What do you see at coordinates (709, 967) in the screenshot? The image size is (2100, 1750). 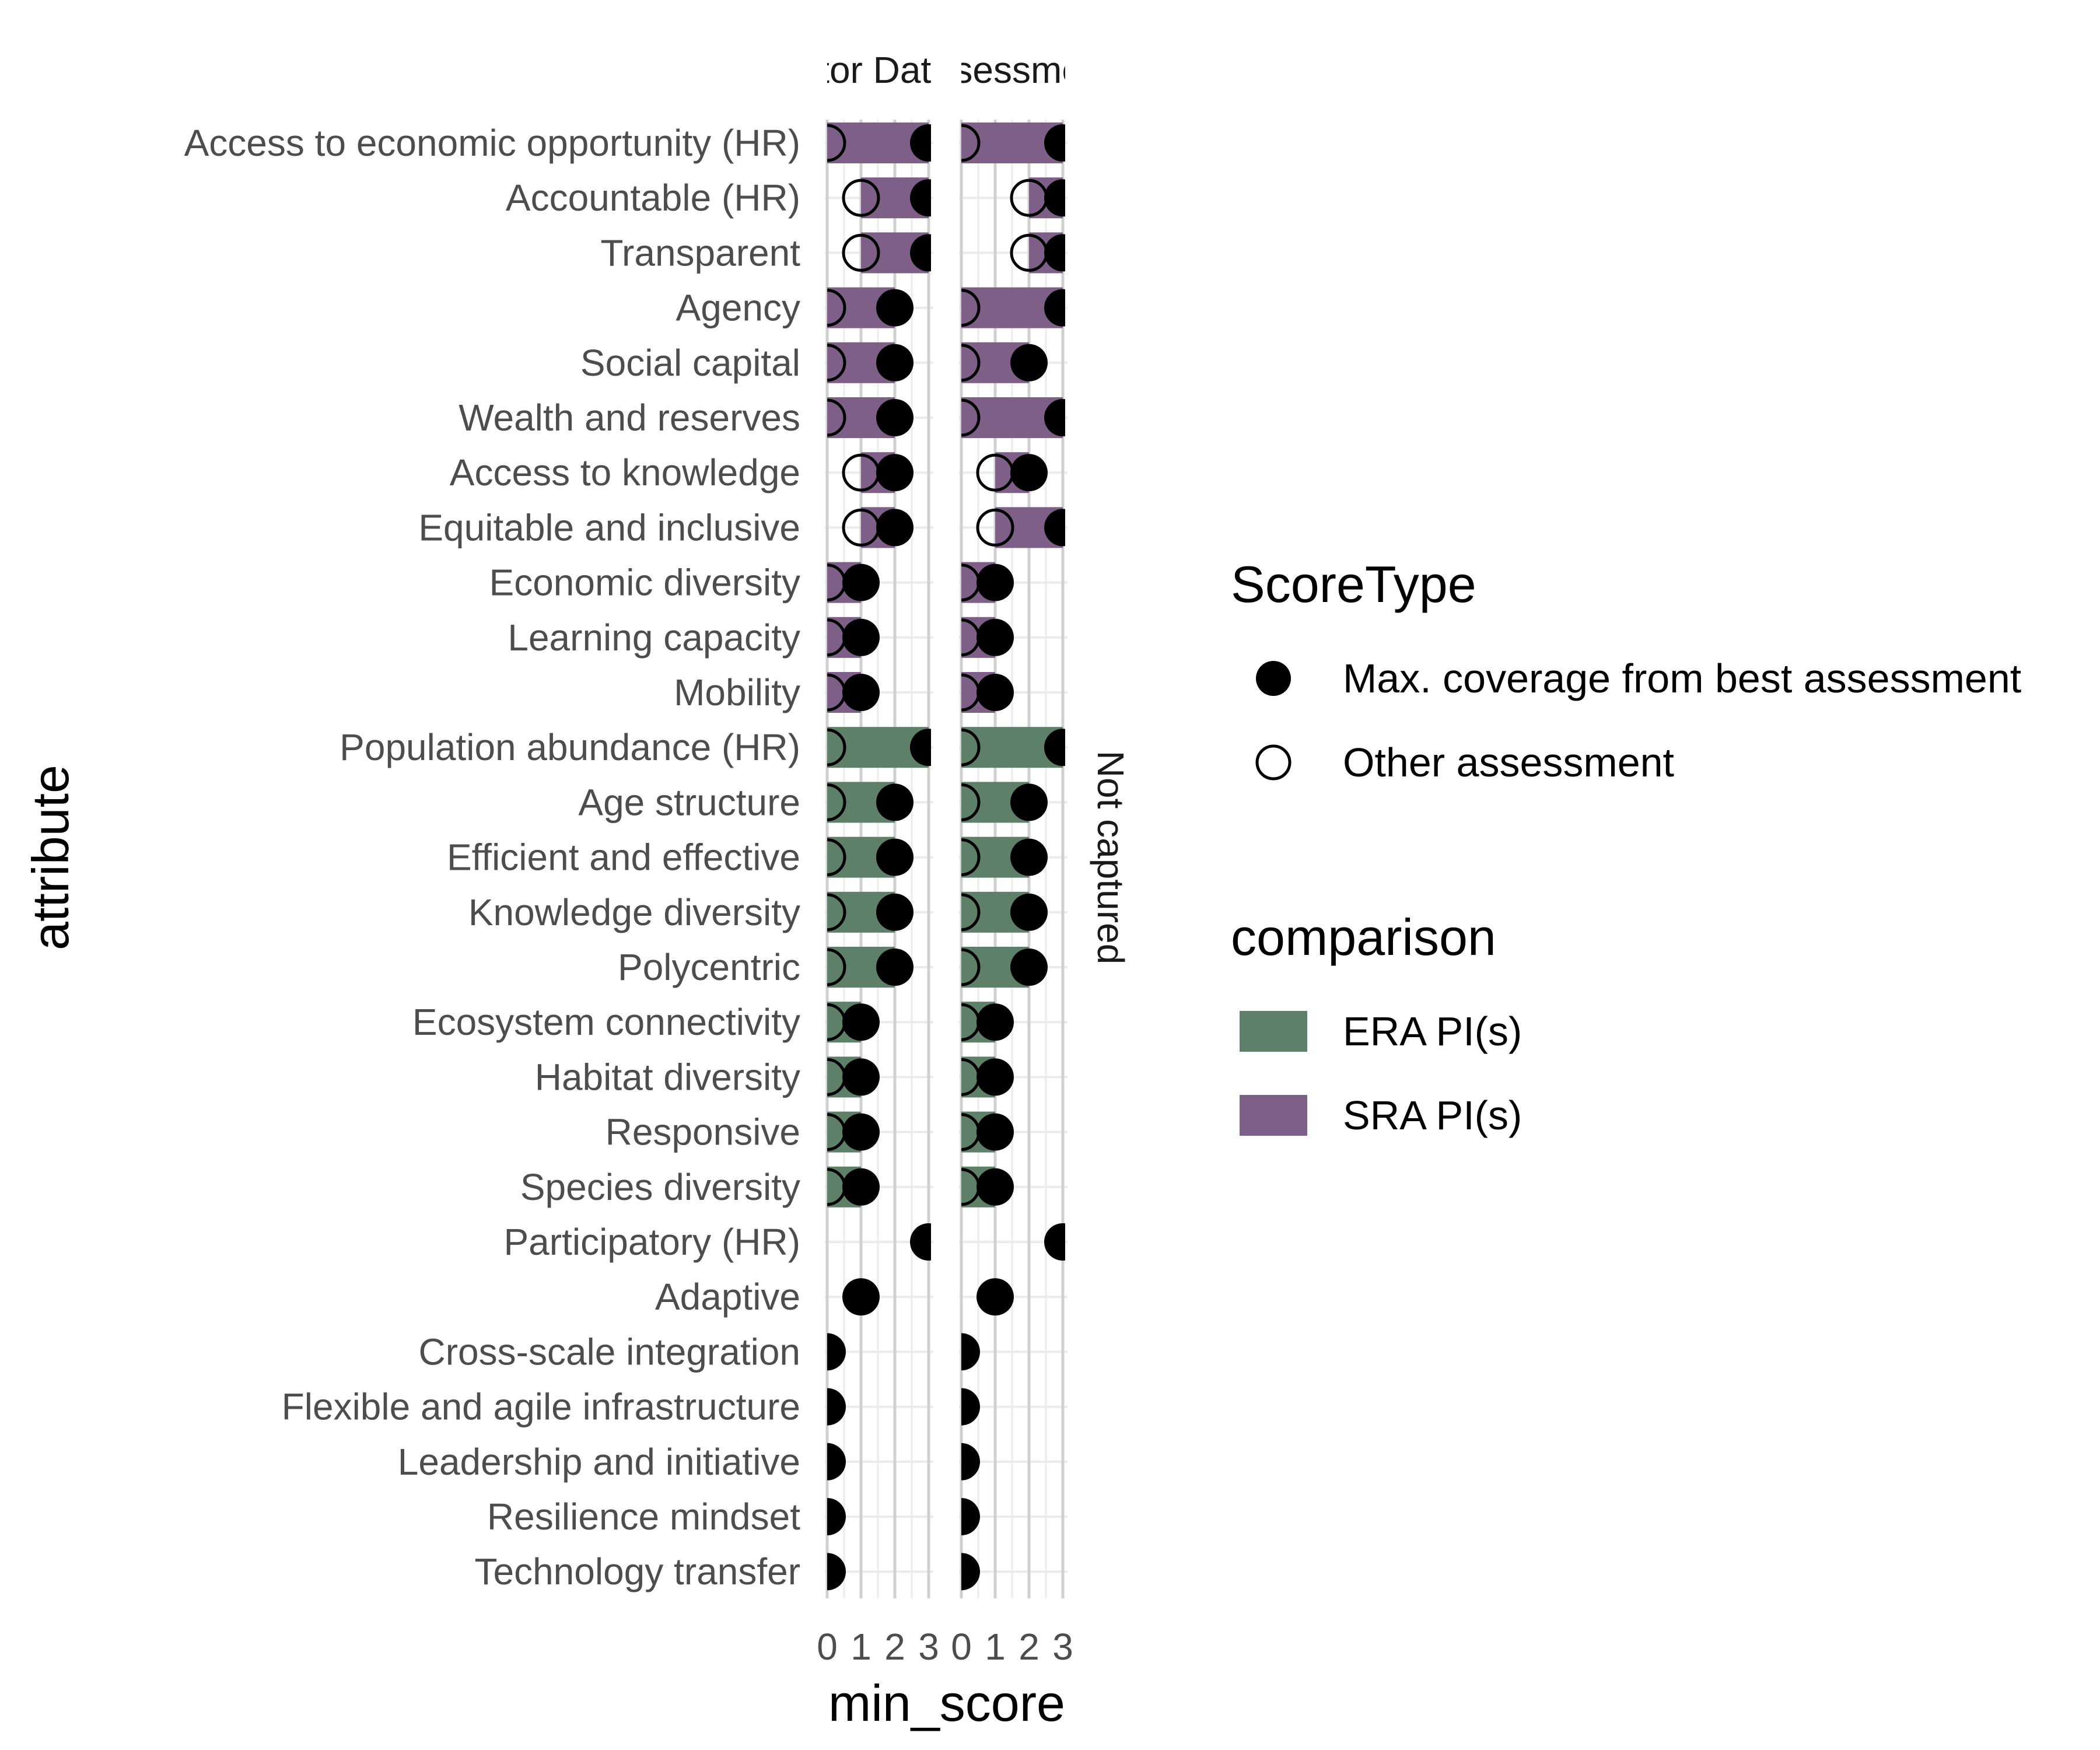 I see `y-tick-label: Polycentric` at bounding box center [709, 967].